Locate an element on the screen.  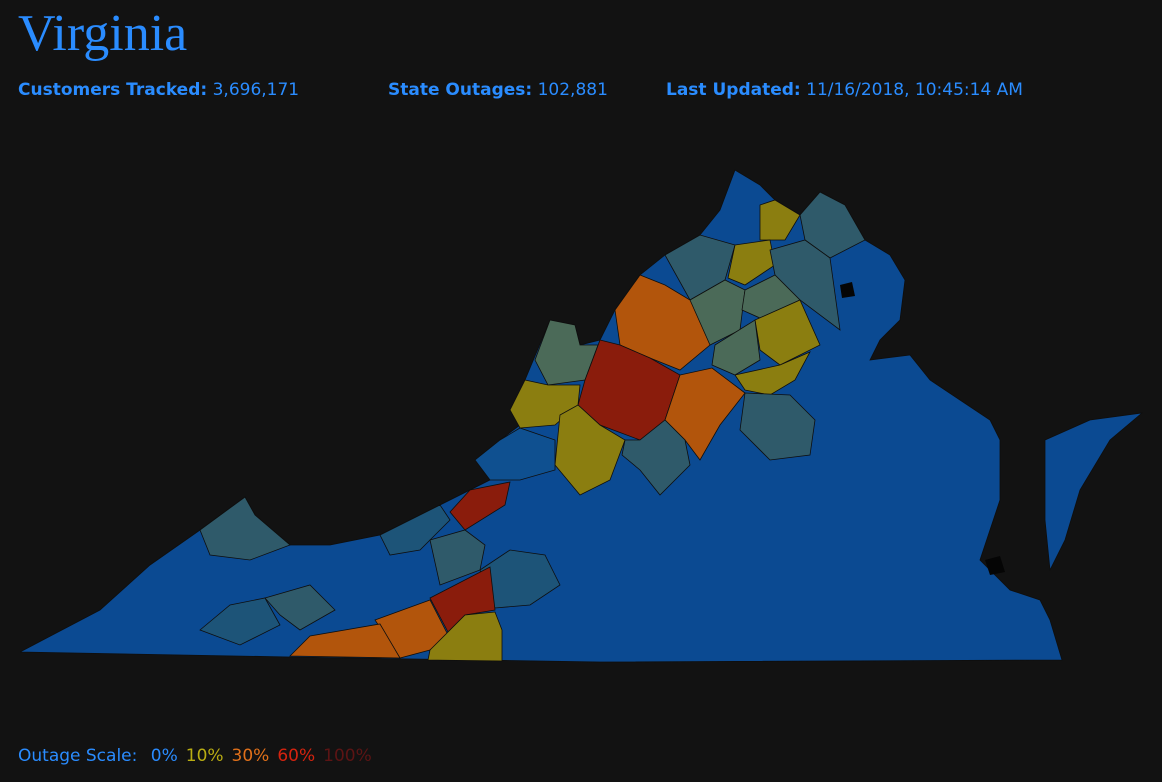
stat: Last Updated: 11/16/2018, 10:45:14 AM is located at coordinates (844, 90).